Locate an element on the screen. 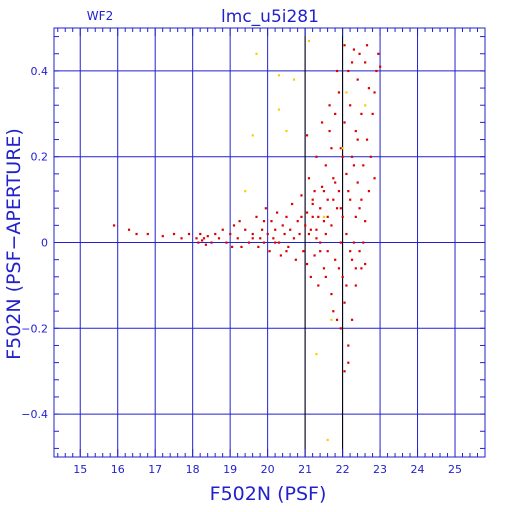 The image size is (512, 512). reference-lines is located at coordinates (324, 242).